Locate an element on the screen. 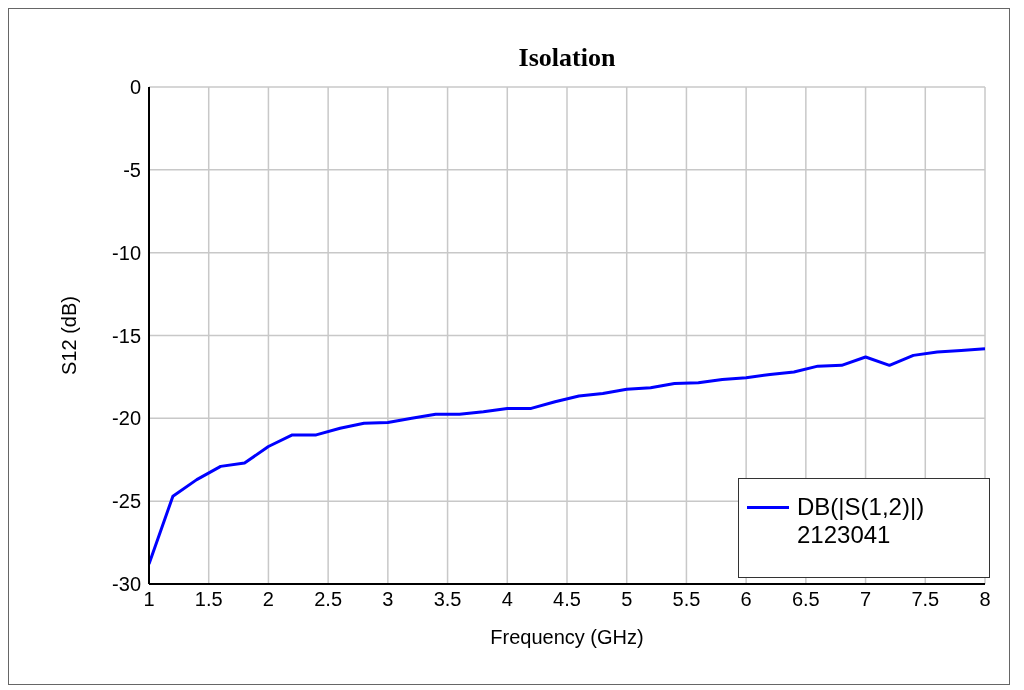 This screenshot has height=690, width=1024. y-tick-label: -15 is located at coordinates (126, 335).